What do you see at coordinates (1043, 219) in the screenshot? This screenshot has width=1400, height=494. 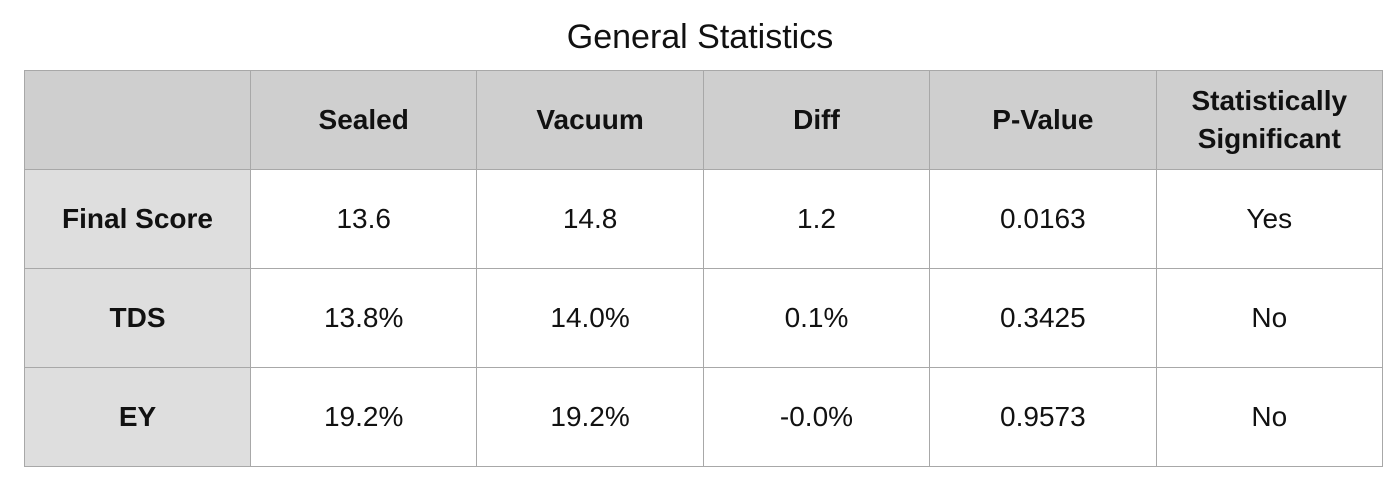 I see `table-cell: 0.0163` at bounding box center [1043, 219].